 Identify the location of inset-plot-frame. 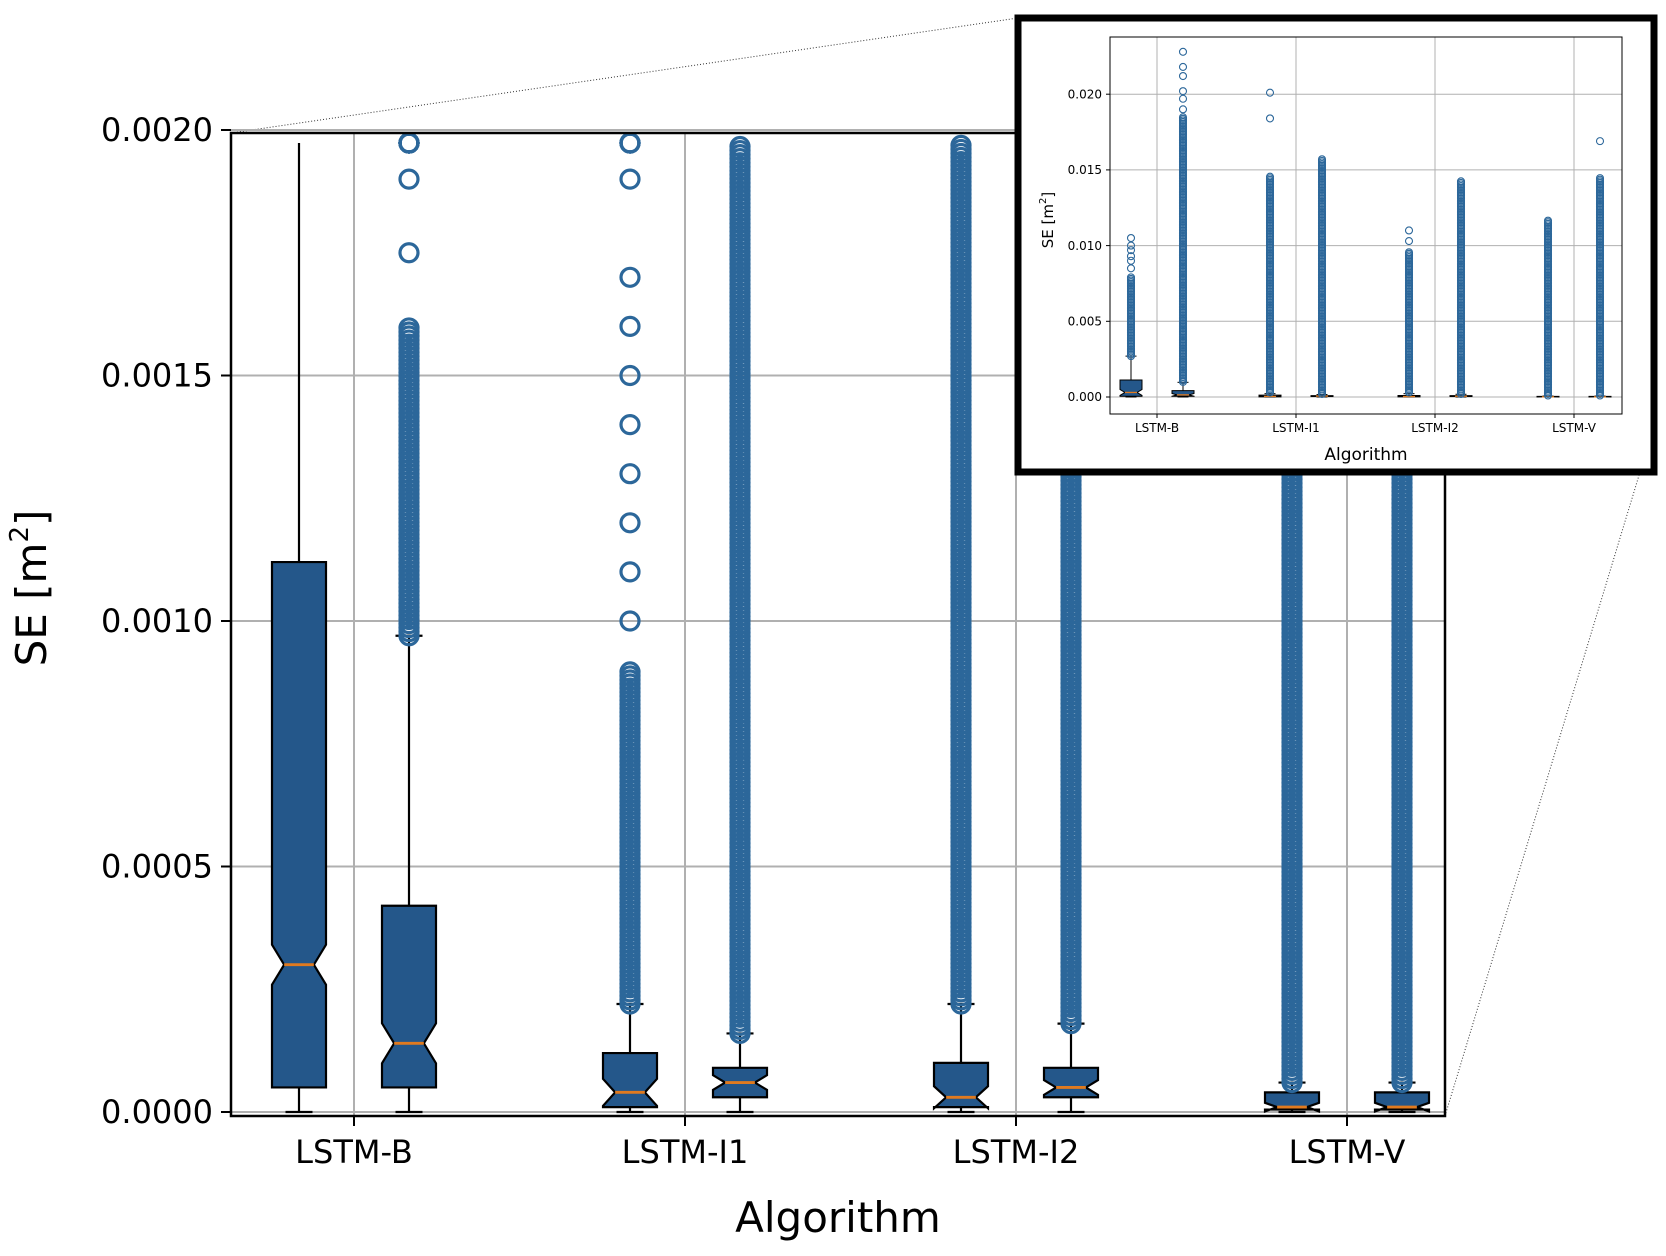
(1366, 225).